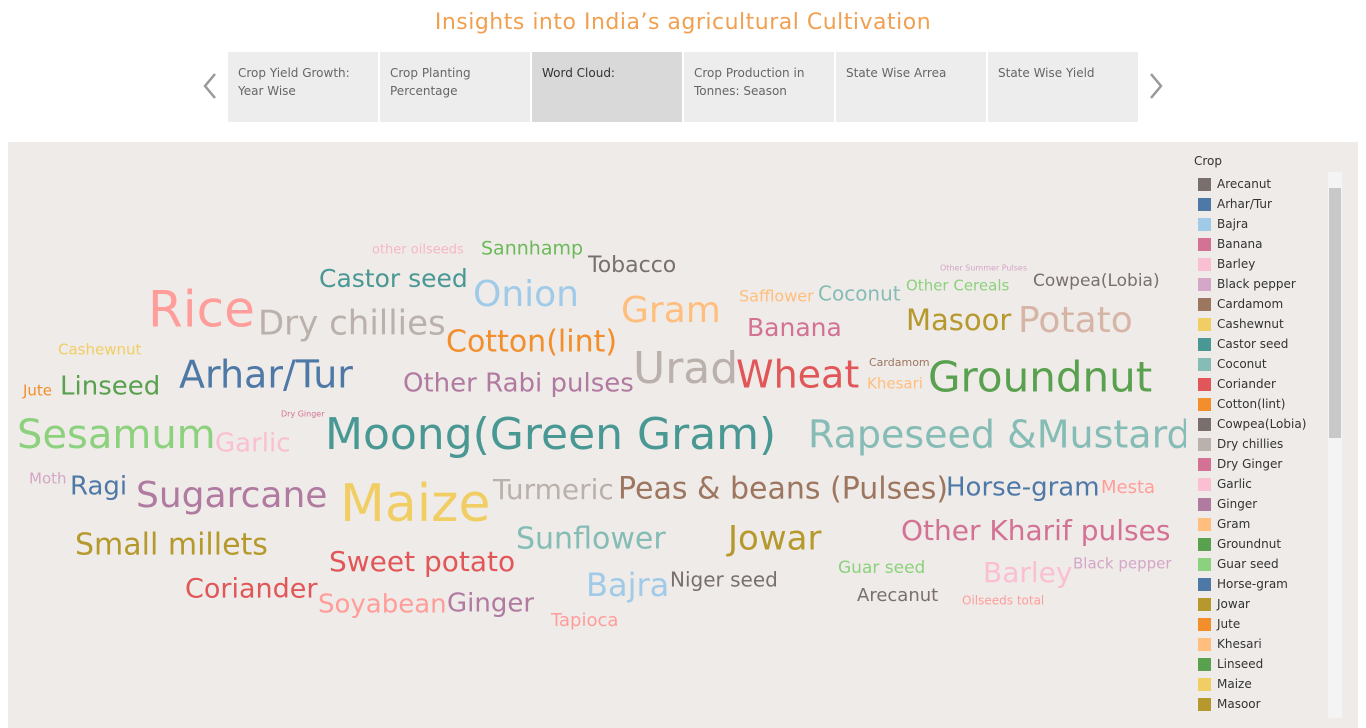 This screenshot has height=728, width=1366. I want to click on legend-item: Cowpea(Lobia), so click(1269, 424).